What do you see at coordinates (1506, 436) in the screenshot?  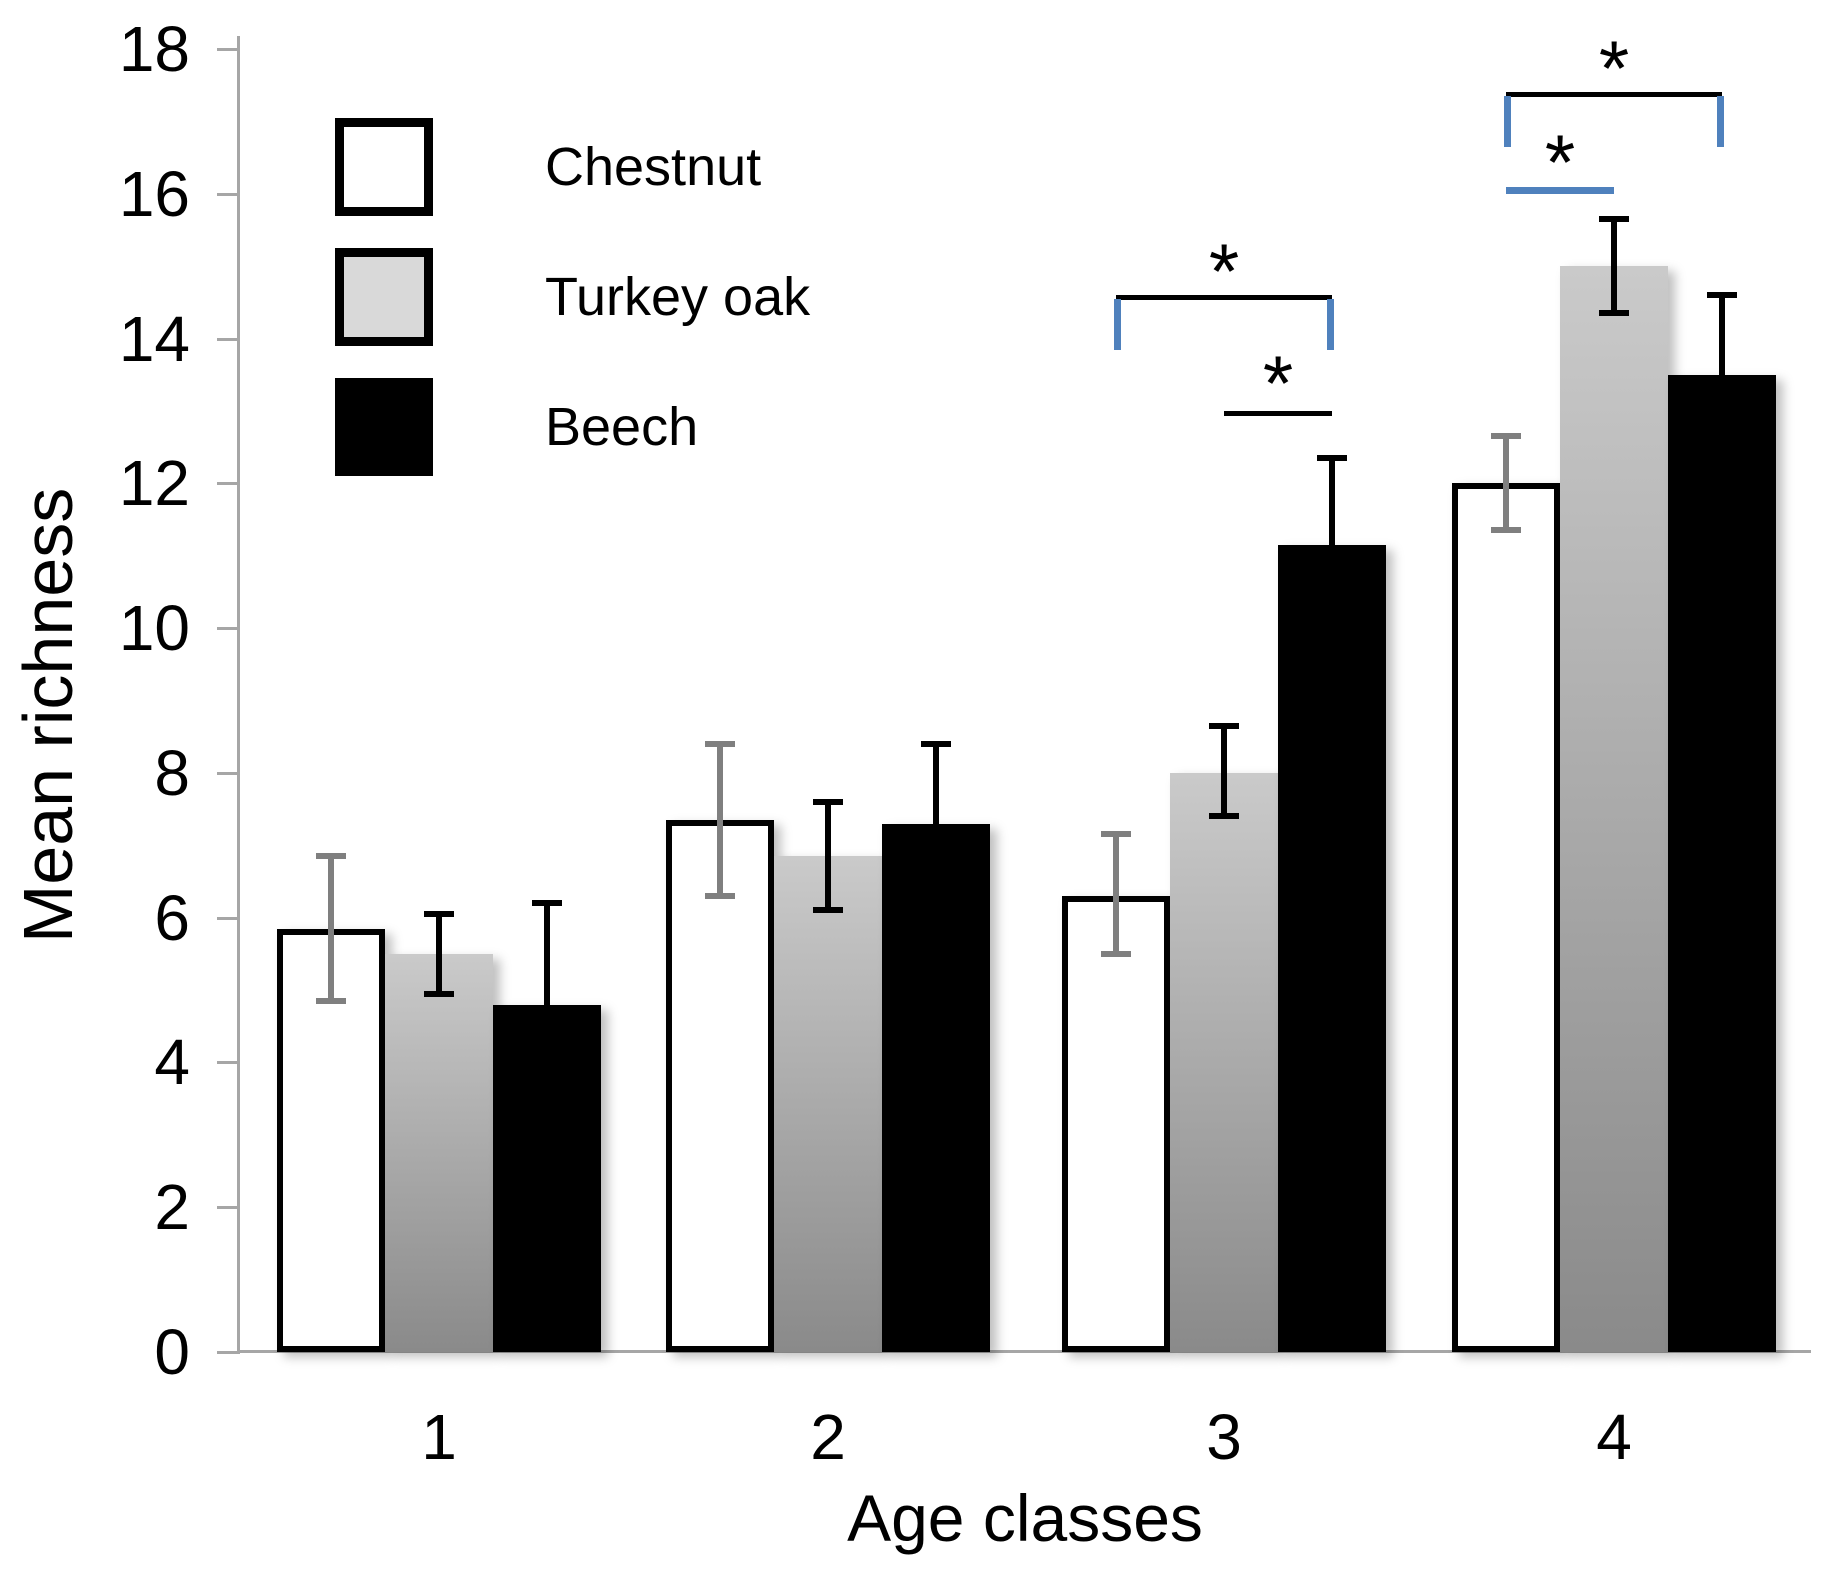 I see `error-bar-chestnut-4-top-cap` at bounding box center [1506, 436].